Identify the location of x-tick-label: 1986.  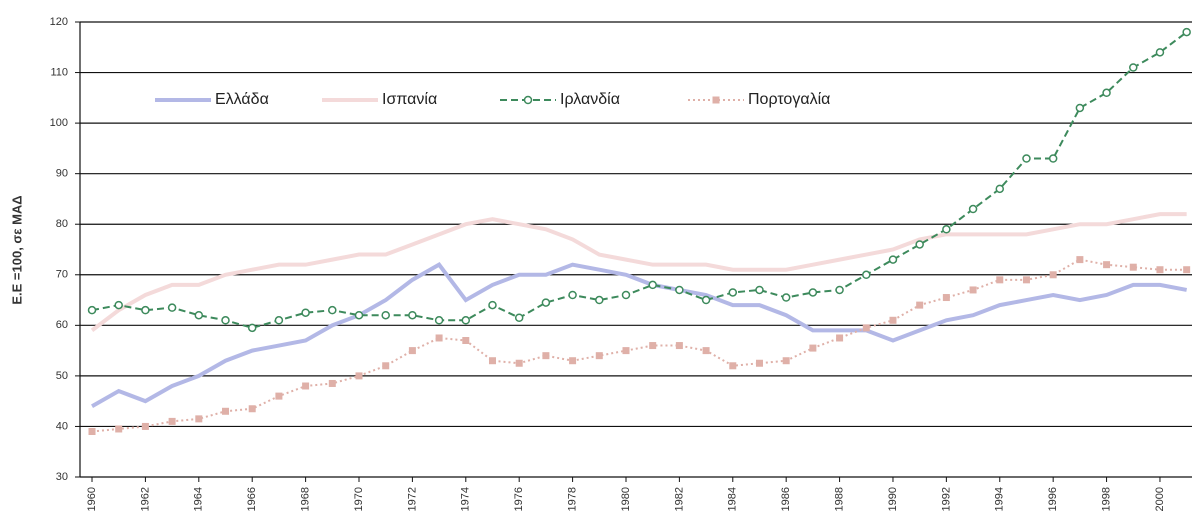
(786, 499).